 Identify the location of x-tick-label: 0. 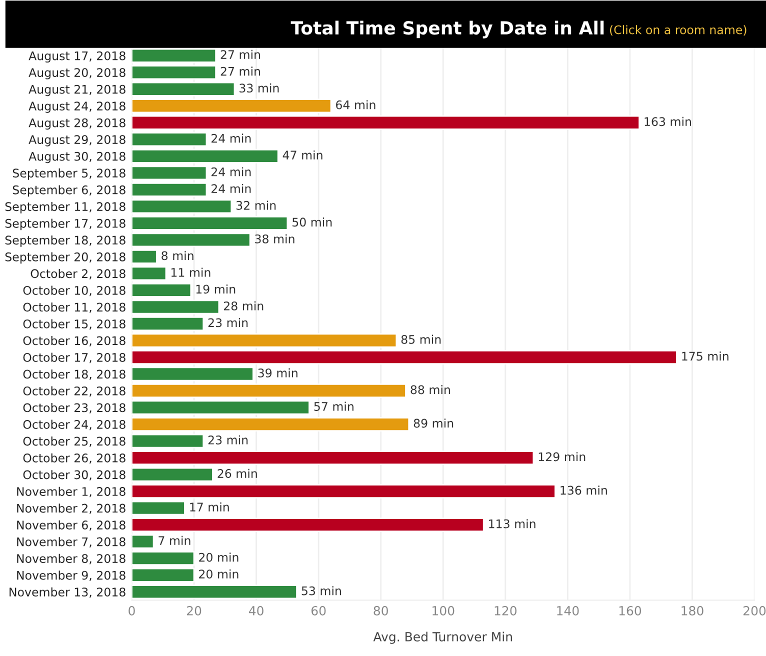
(131, 611).